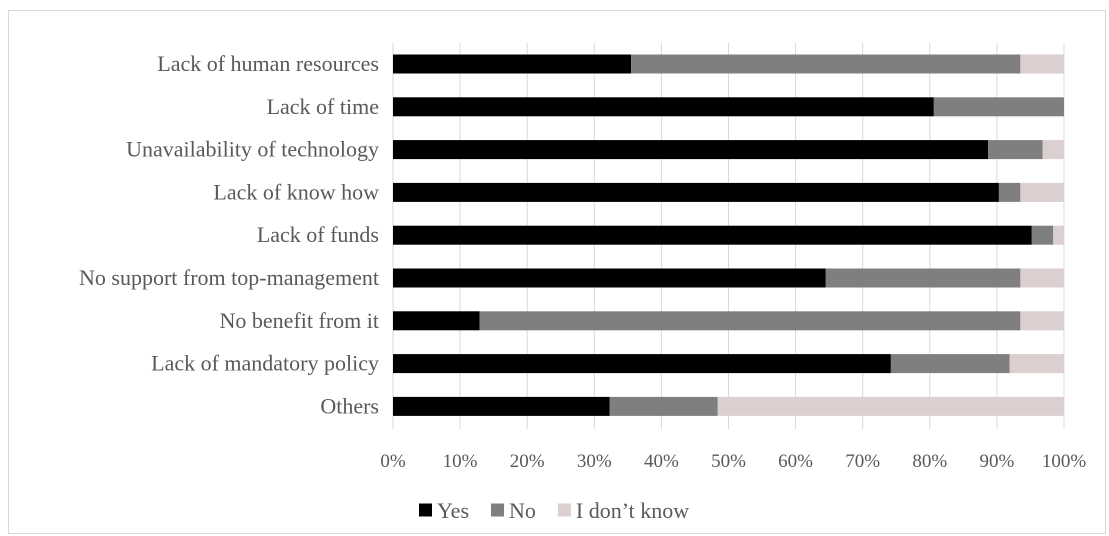 The image size is (1109, 536). I want to click on x-tick-label-7: 70%, so click(862, 461).